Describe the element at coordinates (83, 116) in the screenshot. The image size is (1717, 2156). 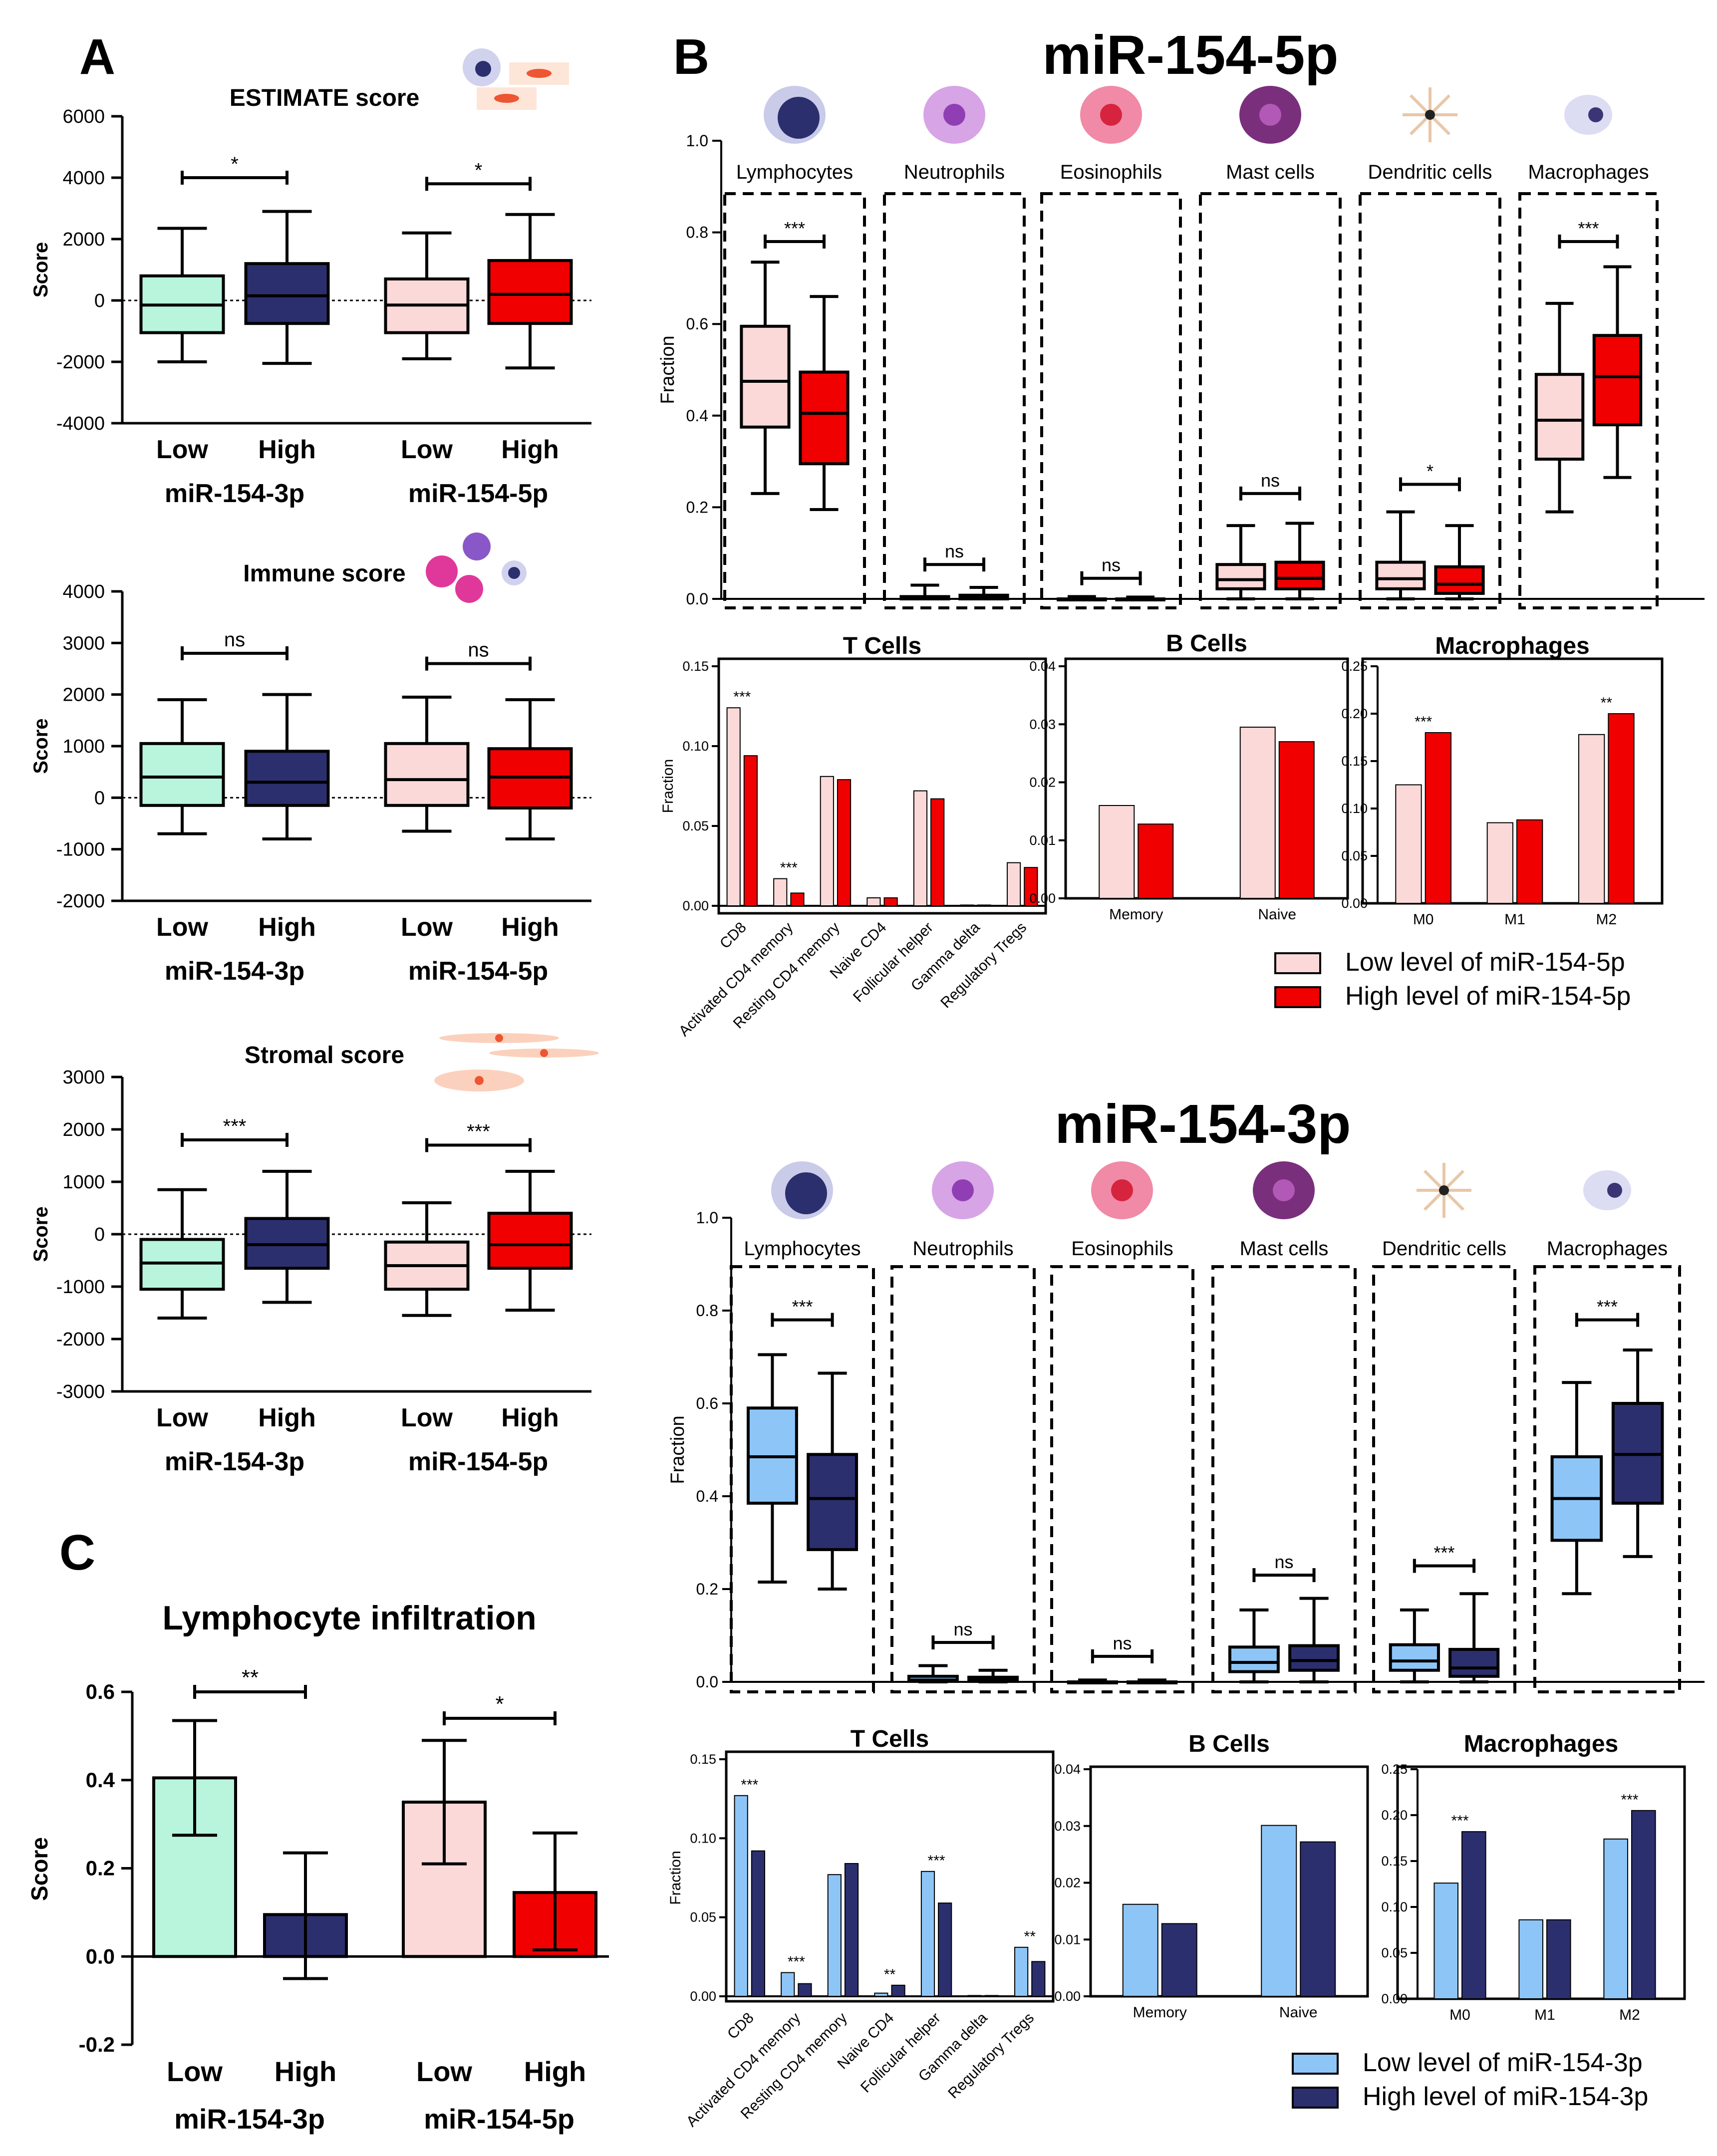
I see `y-tick-label: 6000` at that location.